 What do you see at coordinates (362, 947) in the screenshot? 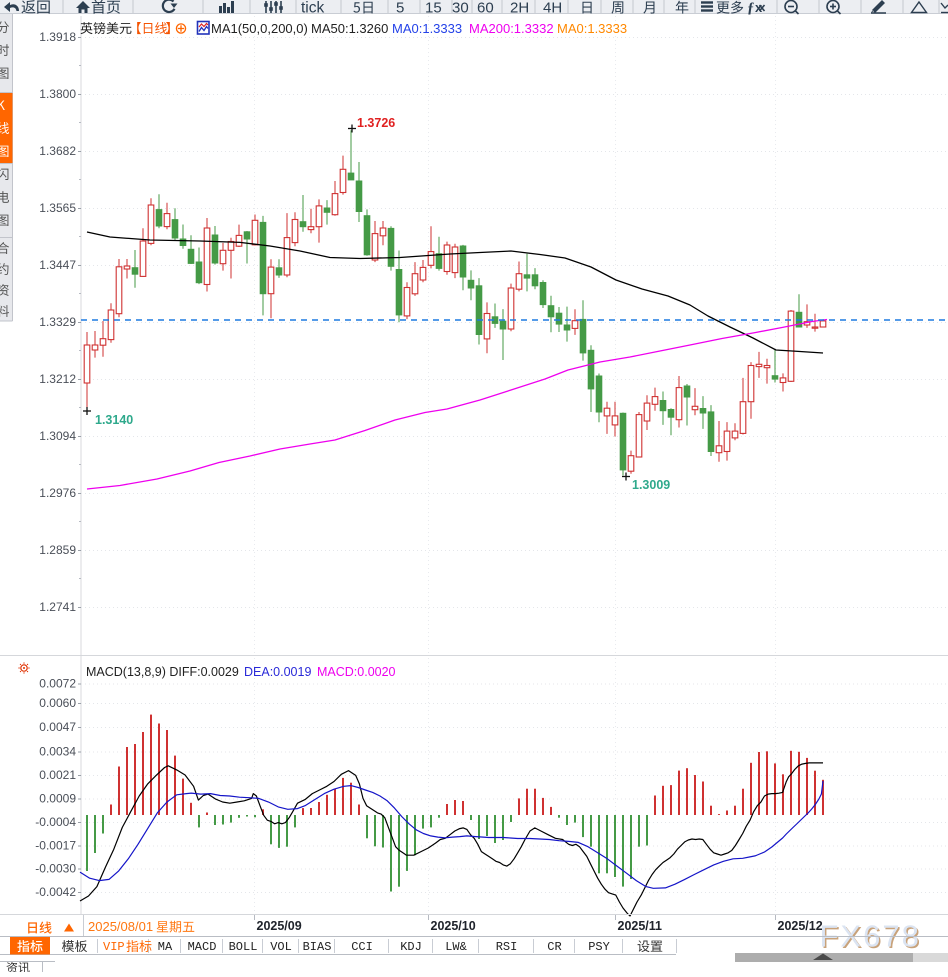
I see `svg-text: CCI` at bounding box center [362, 947].